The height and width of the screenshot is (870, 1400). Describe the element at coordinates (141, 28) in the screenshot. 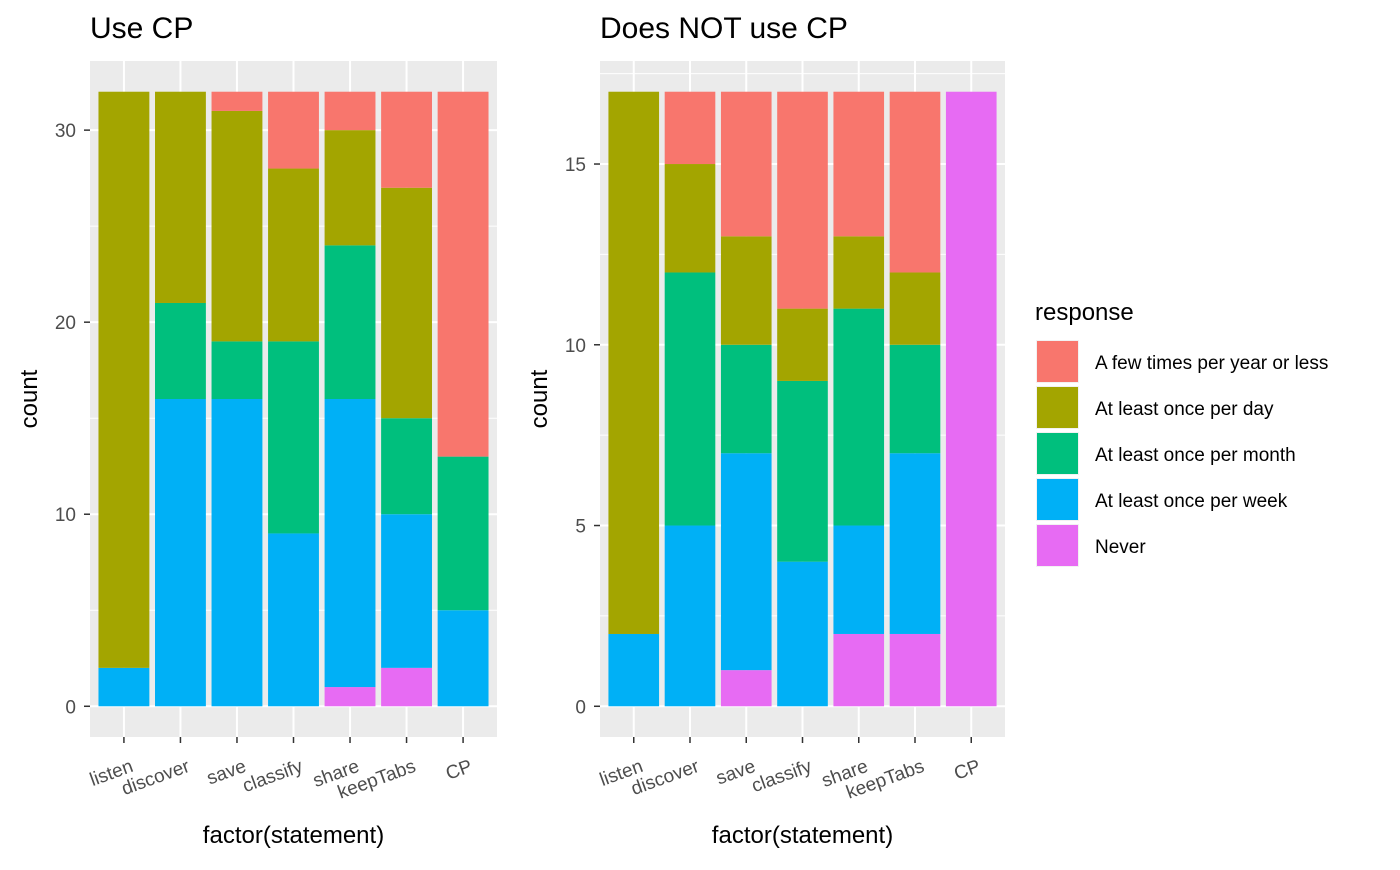

I see `panel-title: Use CP` at that location.